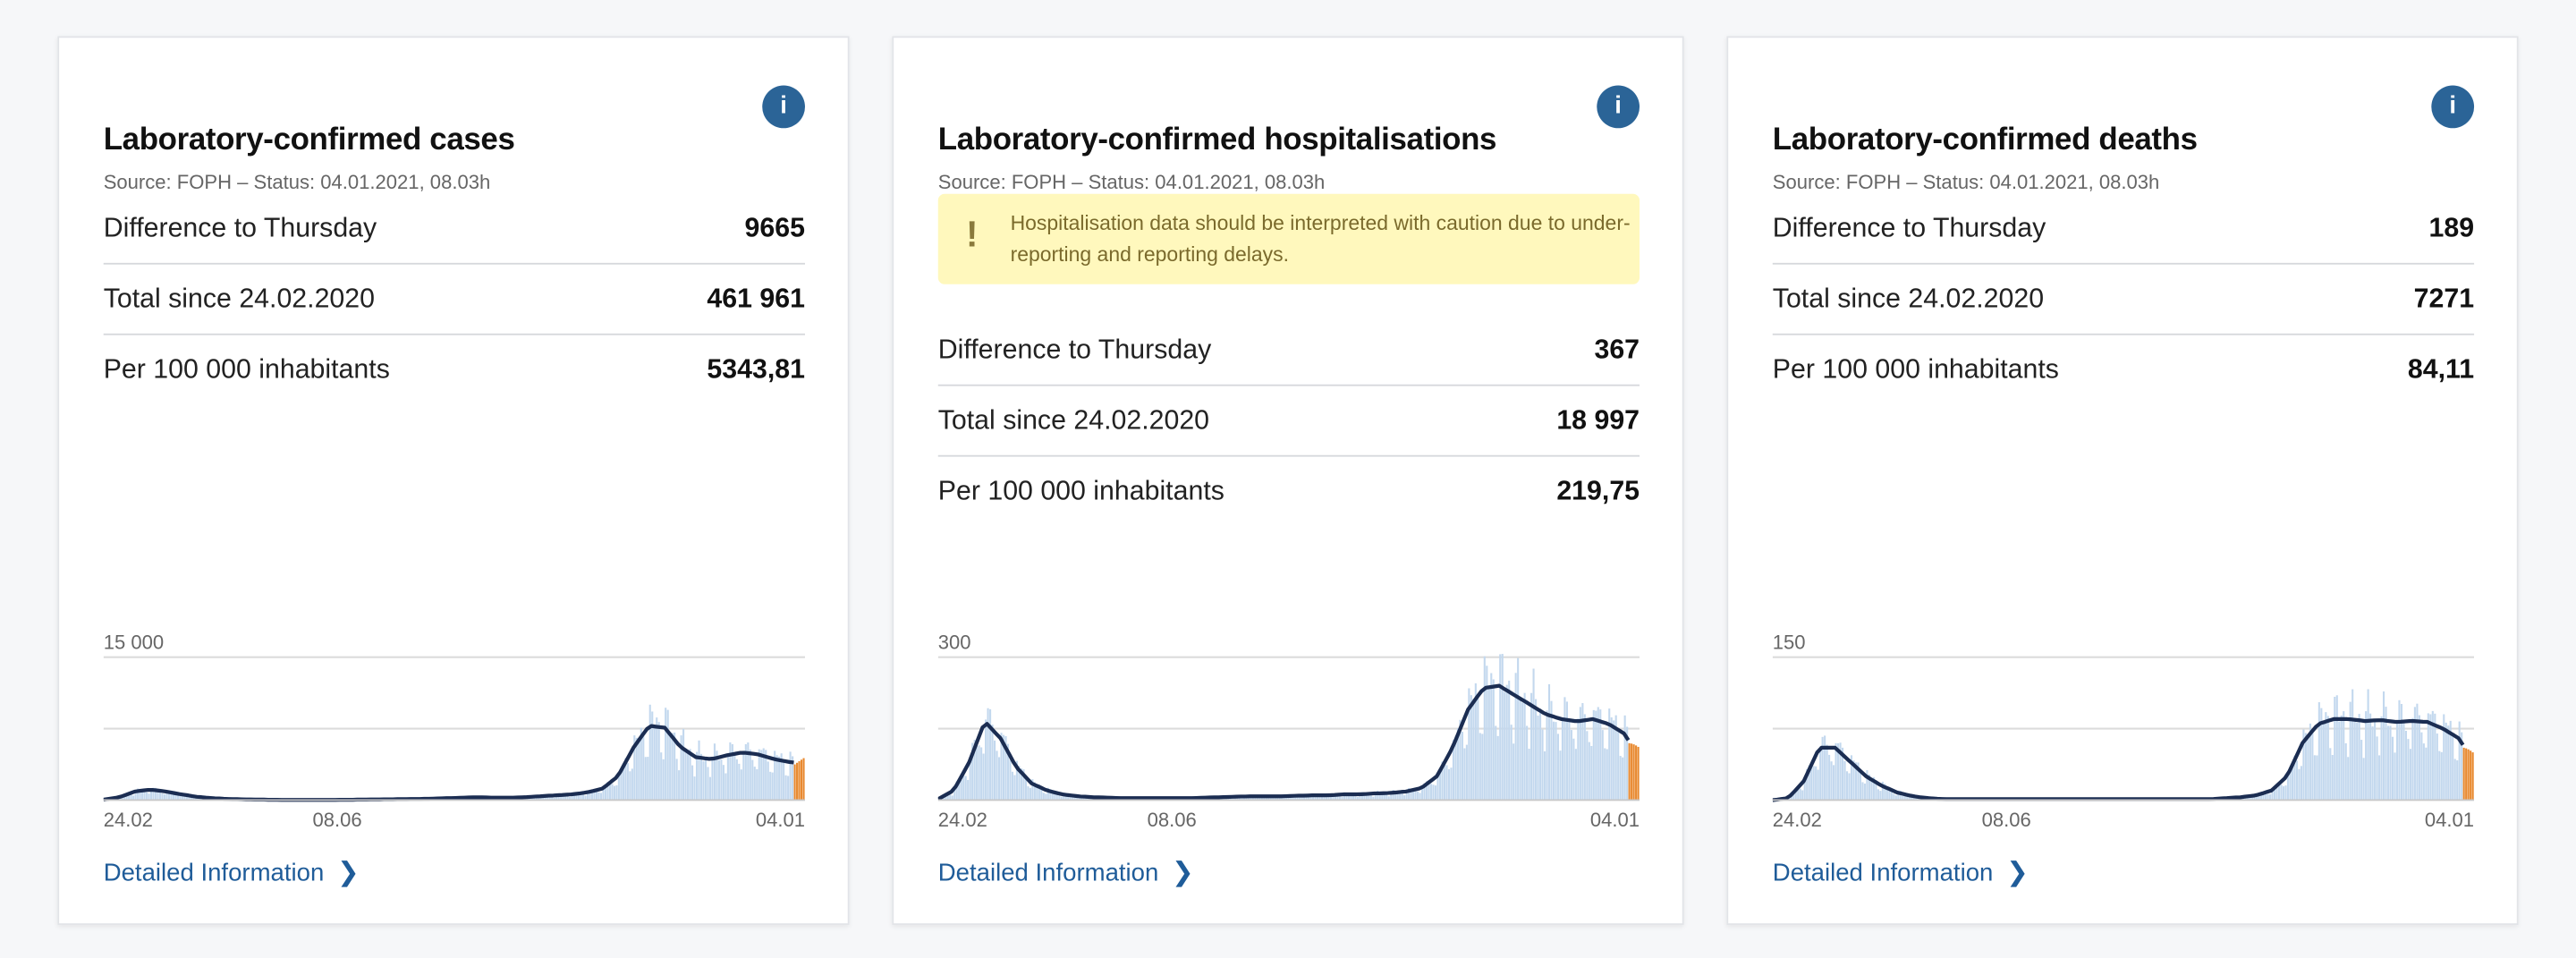 This screenshot has width=2576, height=958. What do you see at coordinates (1073, 419) in the screenshot?
I see `stat-label: Total since 24.02.2020` at bounding box center [1073, 419].